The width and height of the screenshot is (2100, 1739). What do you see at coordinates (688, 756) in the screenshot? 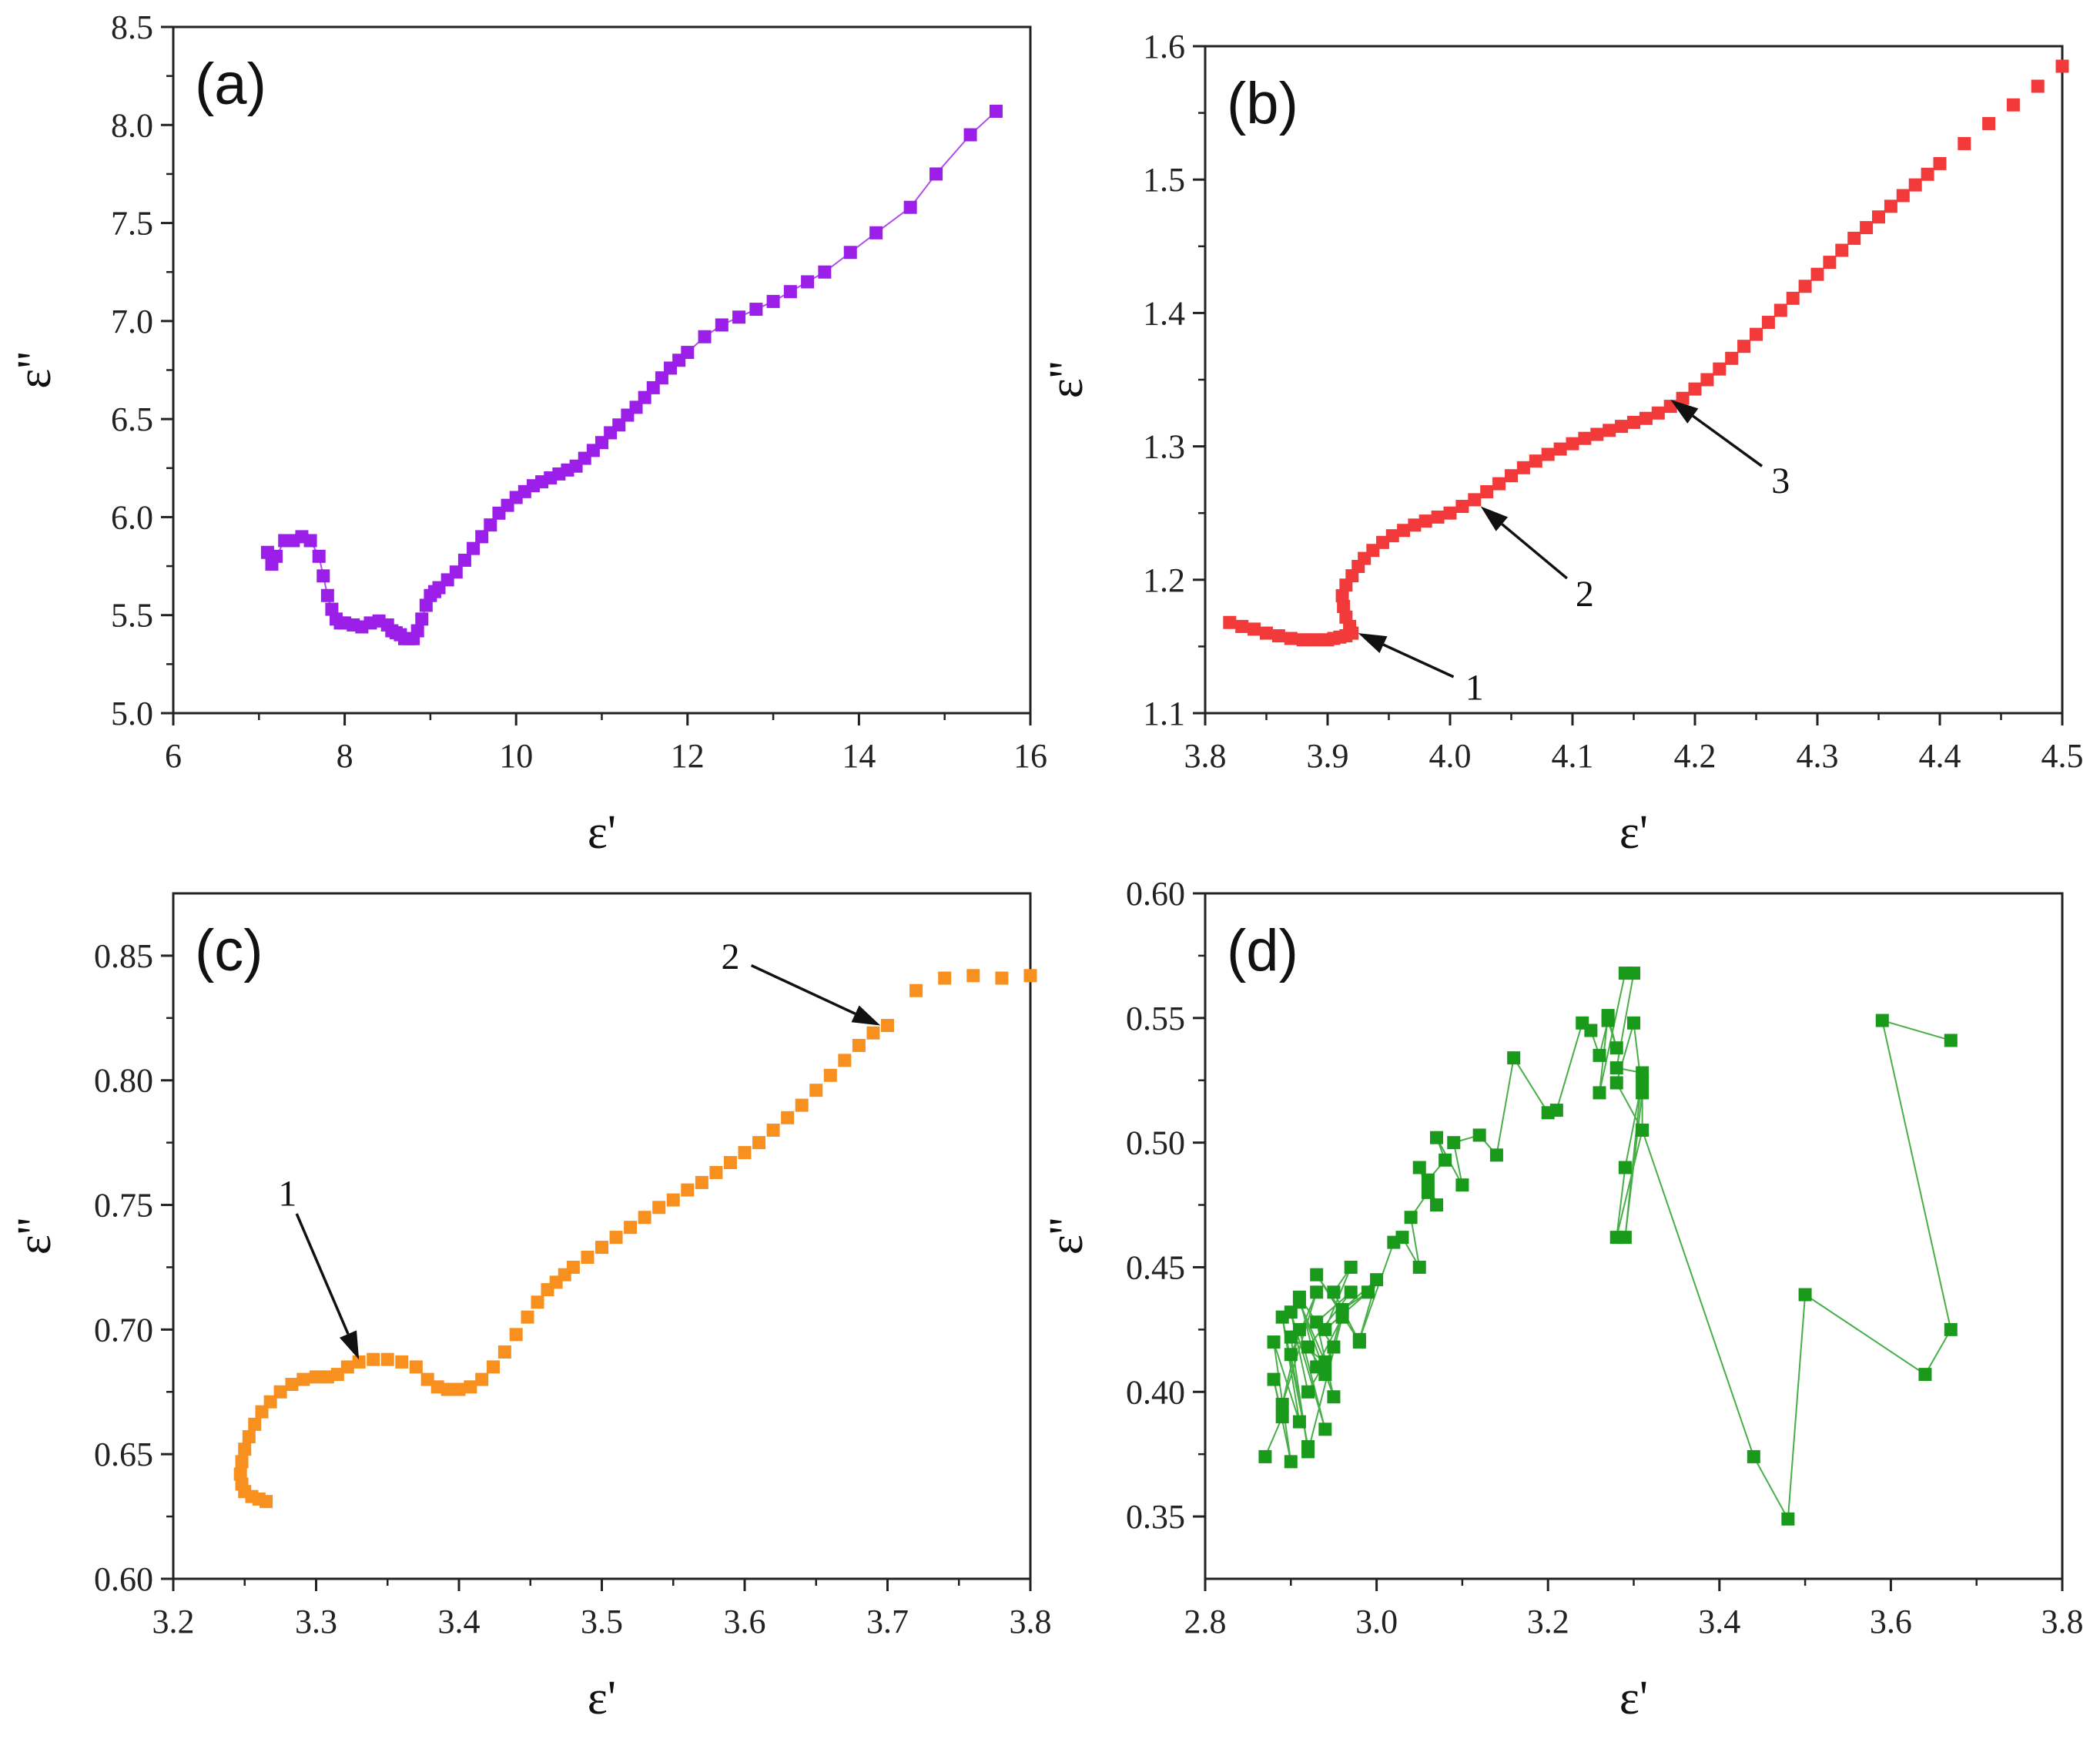
I see `x-tick-label: 12` at bounding box center [688, 756].